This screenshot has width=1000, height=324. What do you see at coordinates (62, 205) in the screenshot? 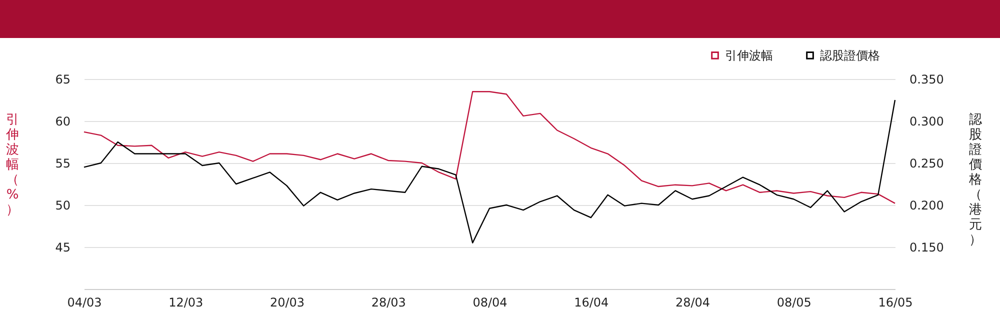
I see `y-tick-label: 50` at bounding box center [62, 205].